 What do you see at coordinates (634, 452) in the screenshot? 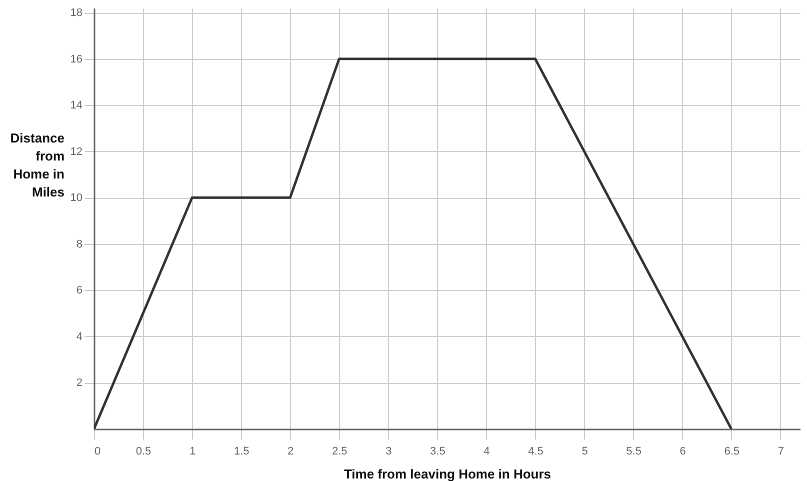
I see `x-tick-label: 5.5` at bounding box center [634, 452].